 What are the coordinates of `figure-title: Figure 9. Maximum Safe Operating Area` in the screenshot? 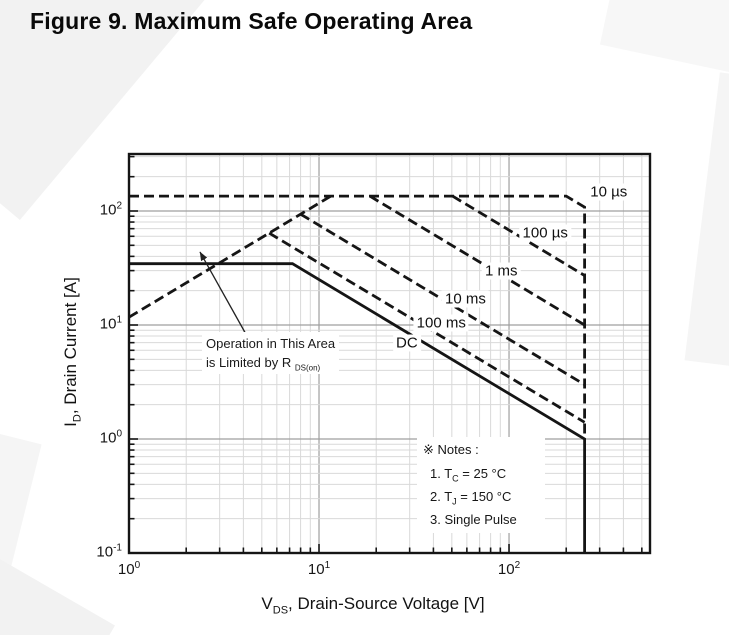 It's located at (251, 21).